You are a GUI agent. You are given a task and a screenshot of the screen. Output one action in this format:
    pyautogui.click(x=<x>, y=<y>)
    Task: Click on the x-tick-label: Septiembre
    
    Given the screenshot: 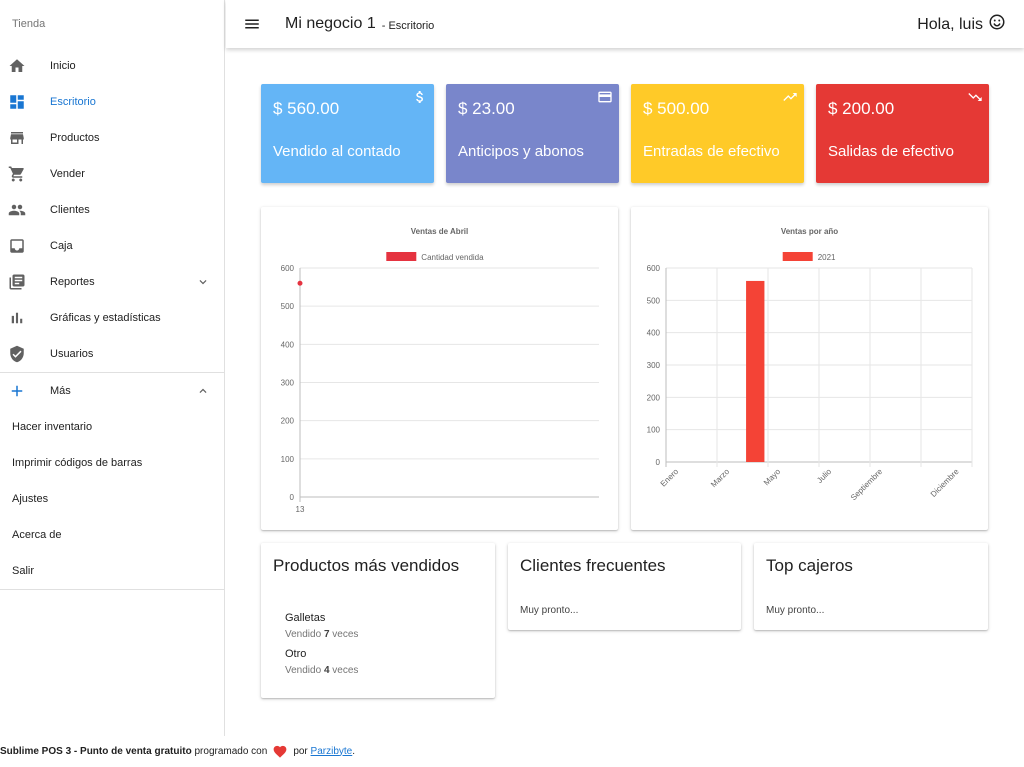 What is the action you would take?
    pyautogui.click(x=867, y=485)
    